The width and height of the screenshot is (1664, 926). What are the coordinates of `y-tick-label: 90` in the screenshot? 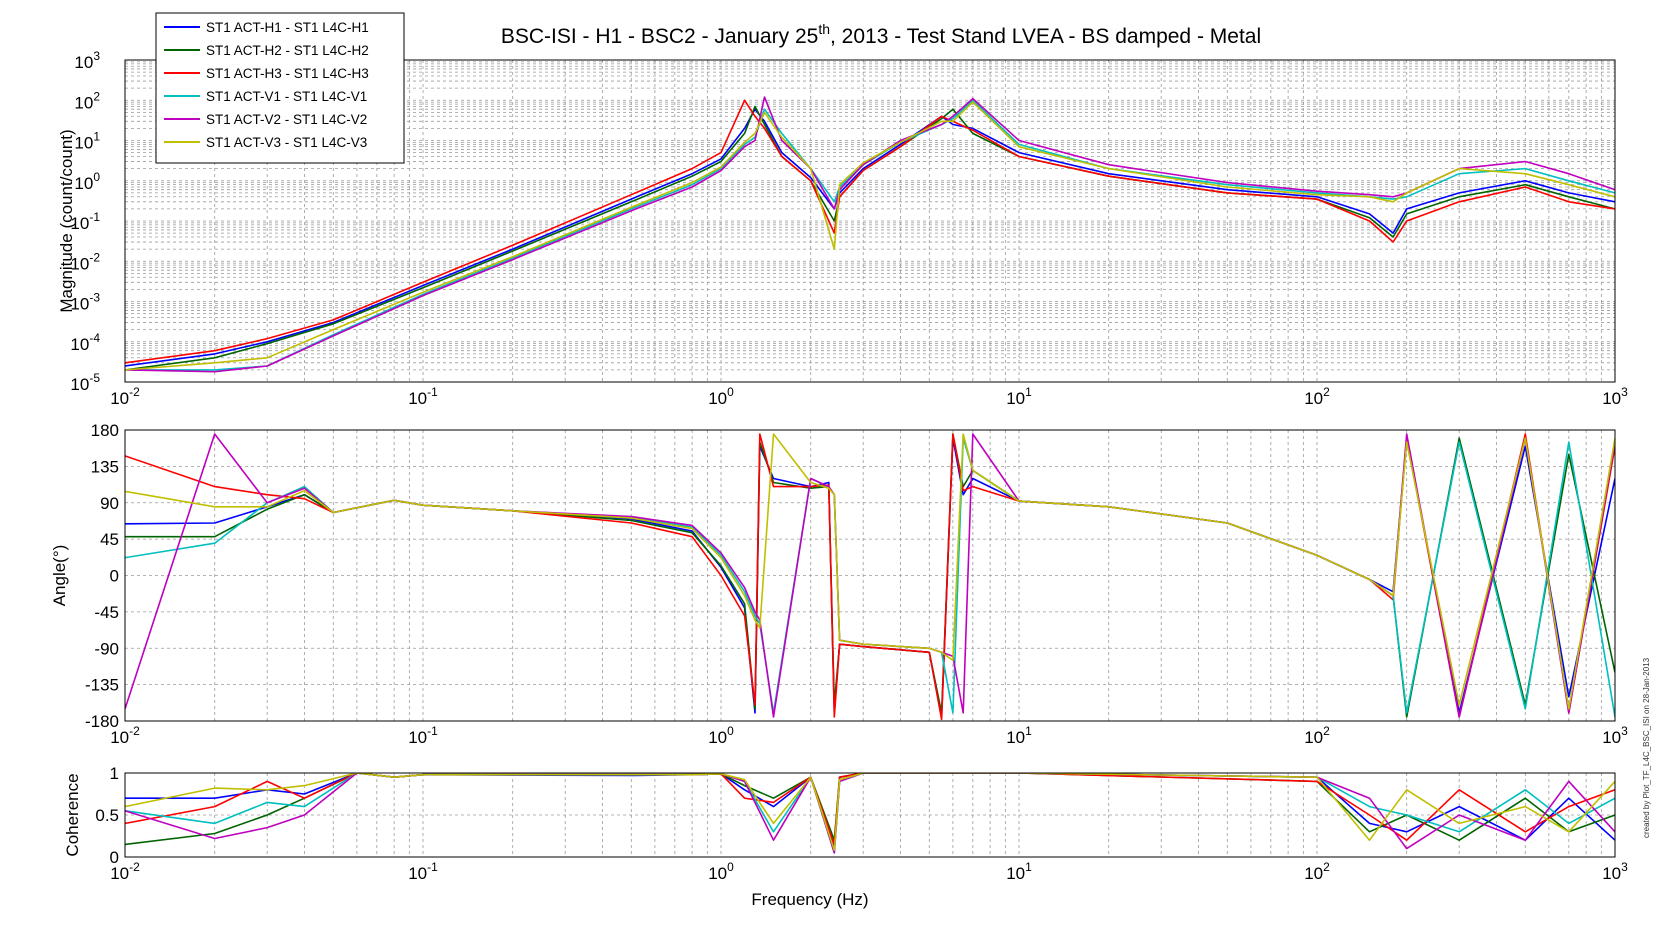 It's located at (109, 503).